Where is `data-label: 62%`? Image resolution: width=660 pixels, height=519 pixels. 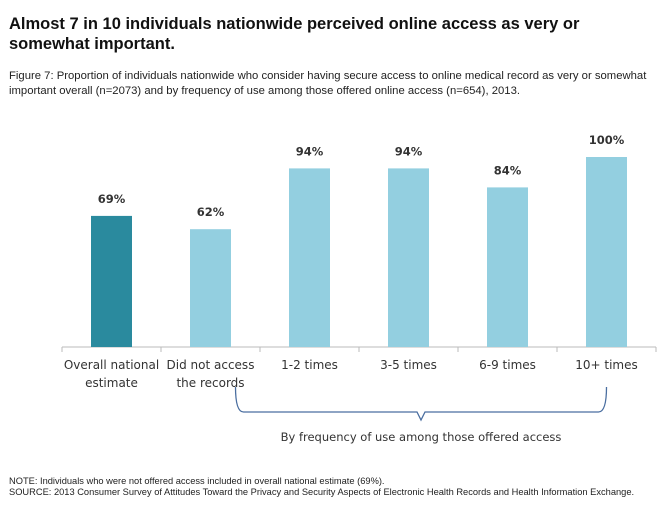 data-label: 62% is located at coordinates (211, 212).